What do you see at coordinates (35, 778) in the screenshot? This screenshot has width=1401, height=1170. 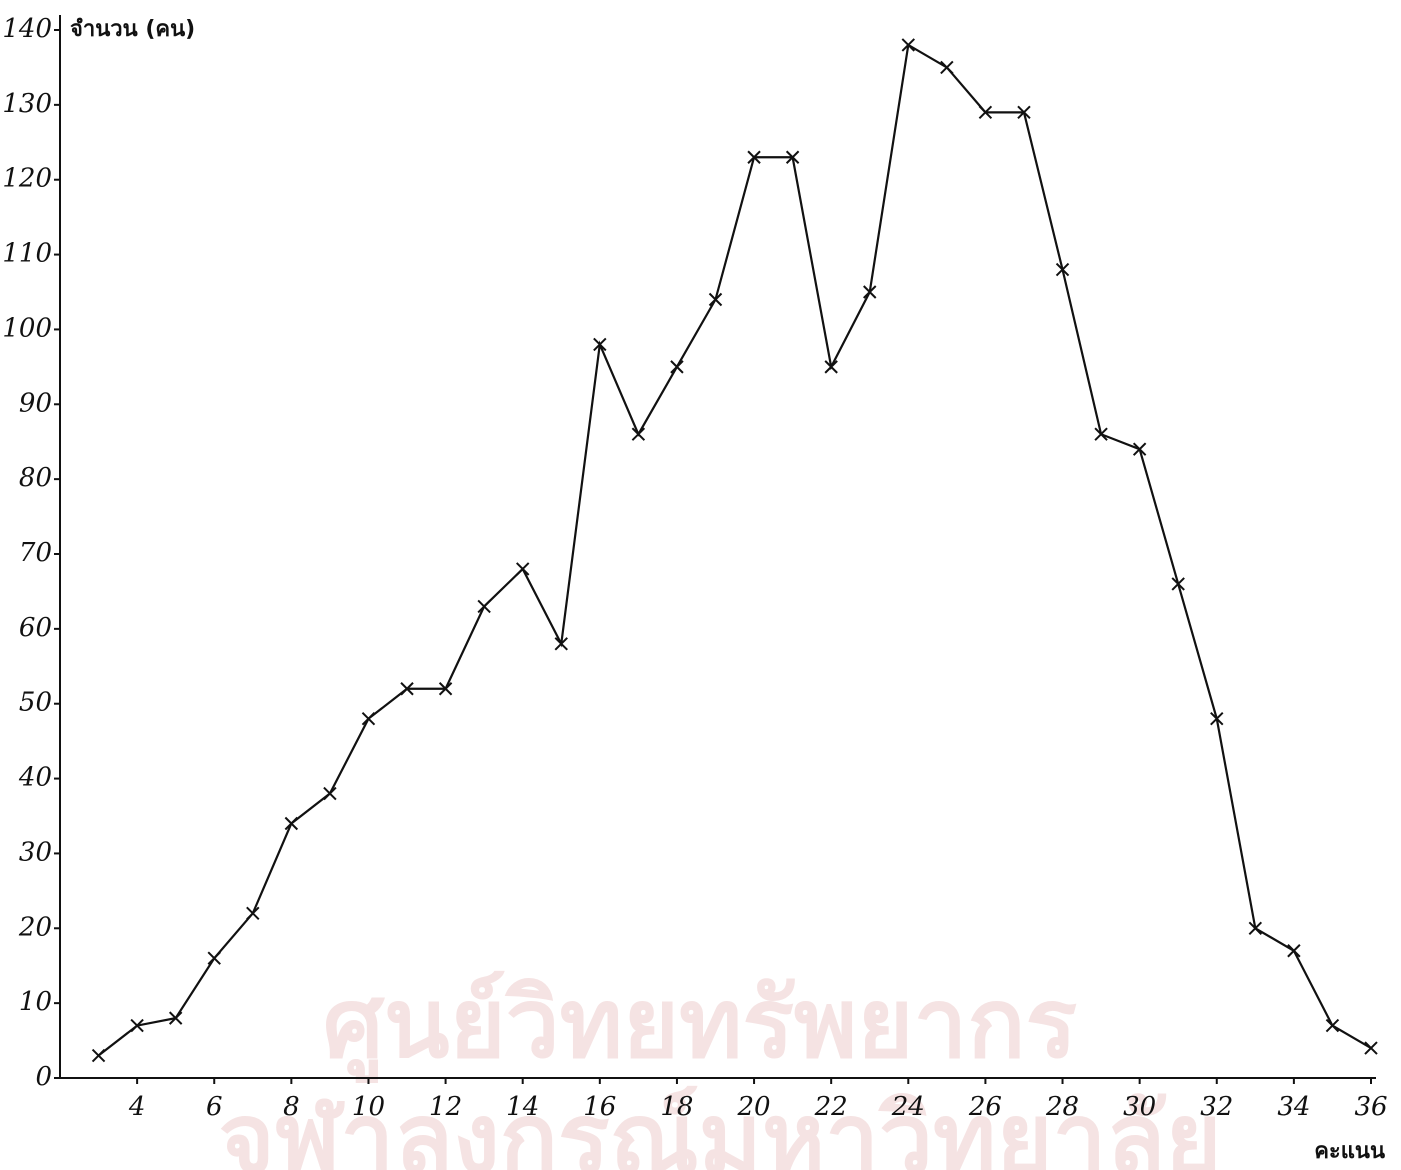 I see `y-tick-label: 40` at bounding box center [35, 778].